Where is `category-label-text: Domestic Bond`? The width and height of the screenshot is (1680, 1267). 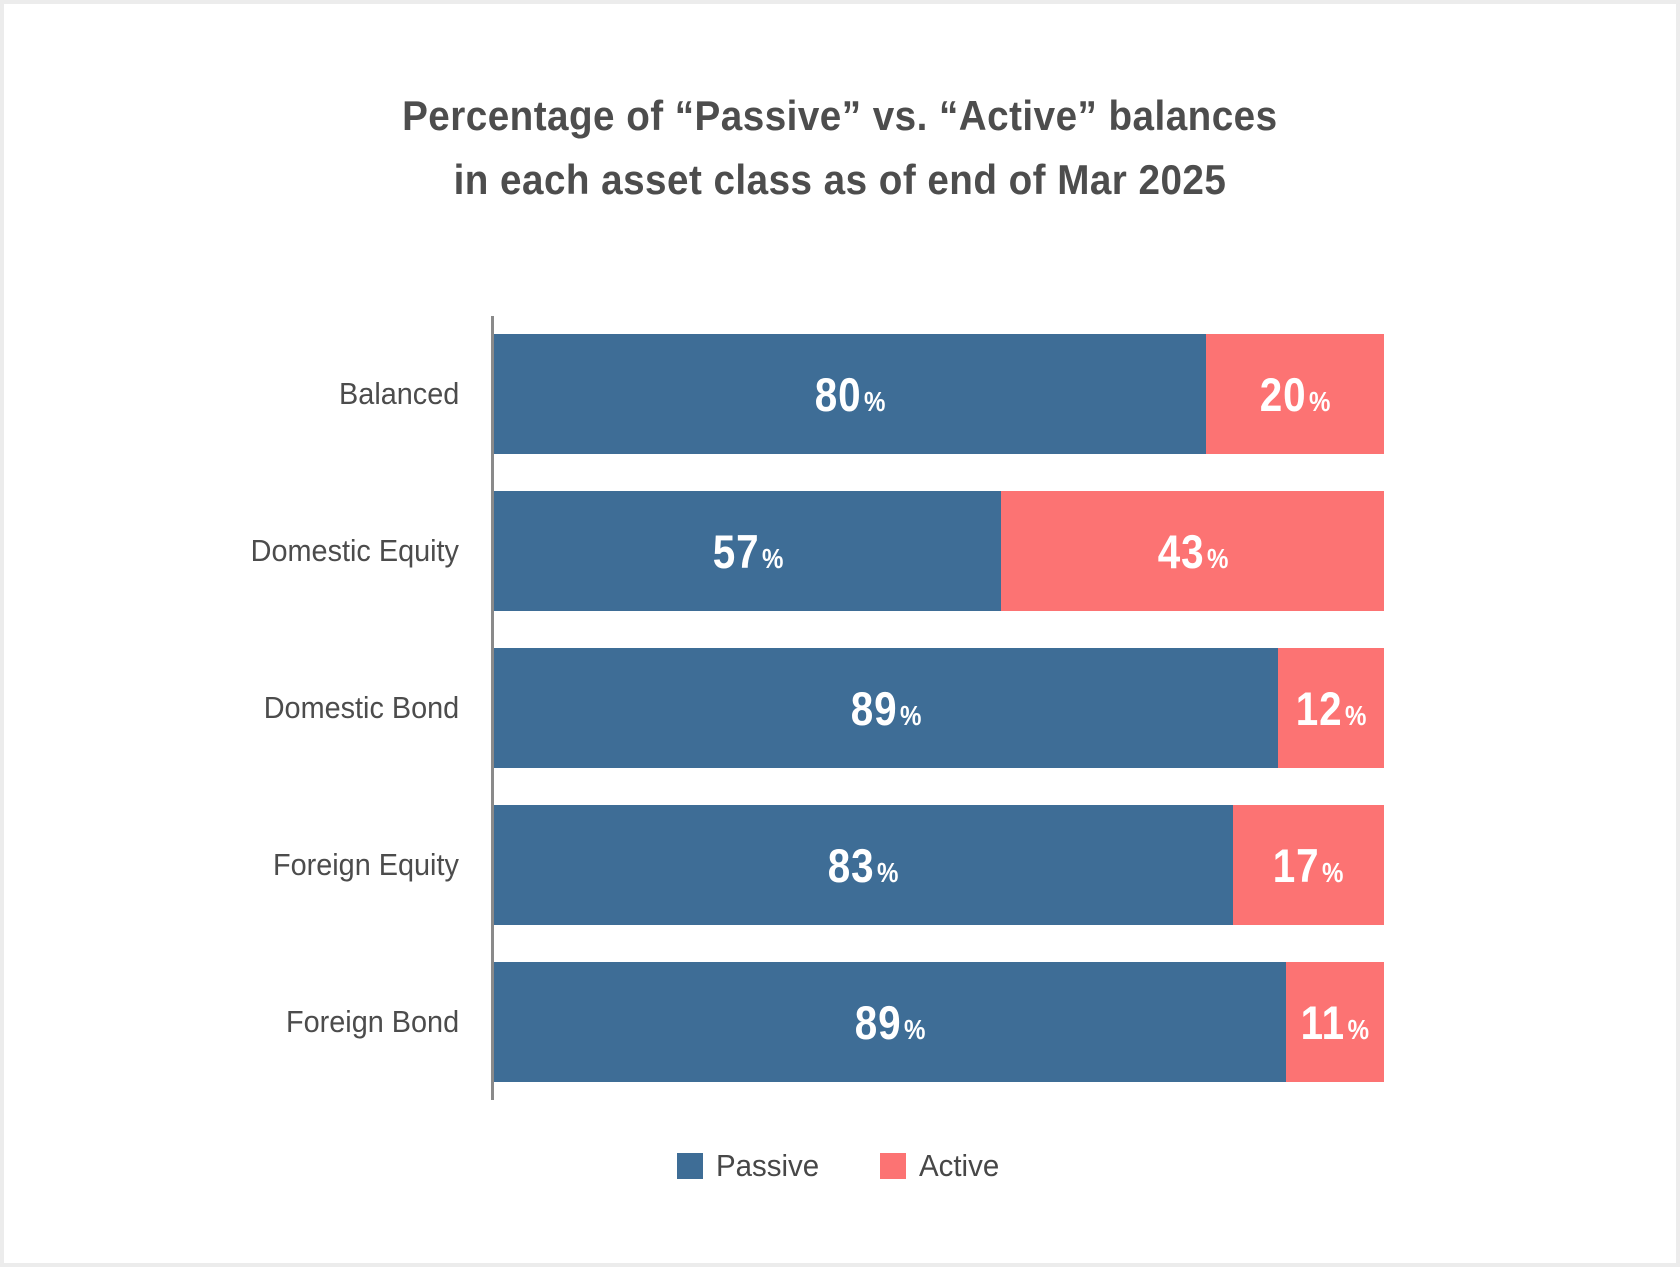 category-label-text: Domestic Bond is located at coordinates (361, 707).